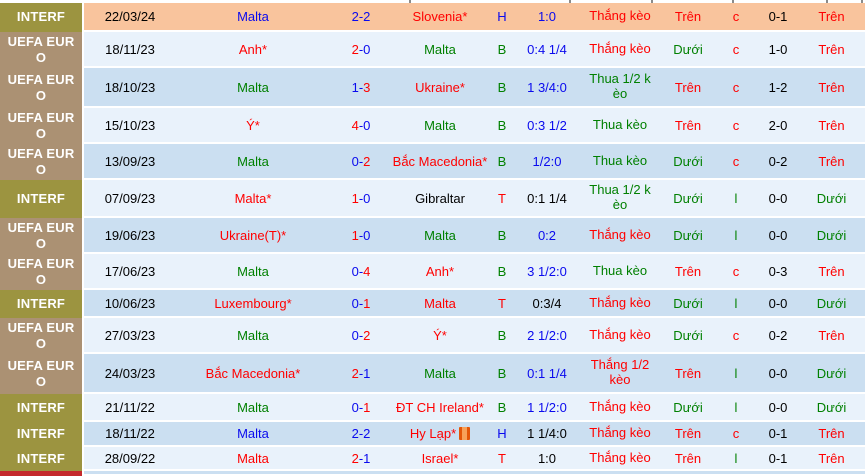  Describe the element at coordinates (620, 86) in the screenshot. I see `bet-result: Thua 1/2 kèo` at that location.